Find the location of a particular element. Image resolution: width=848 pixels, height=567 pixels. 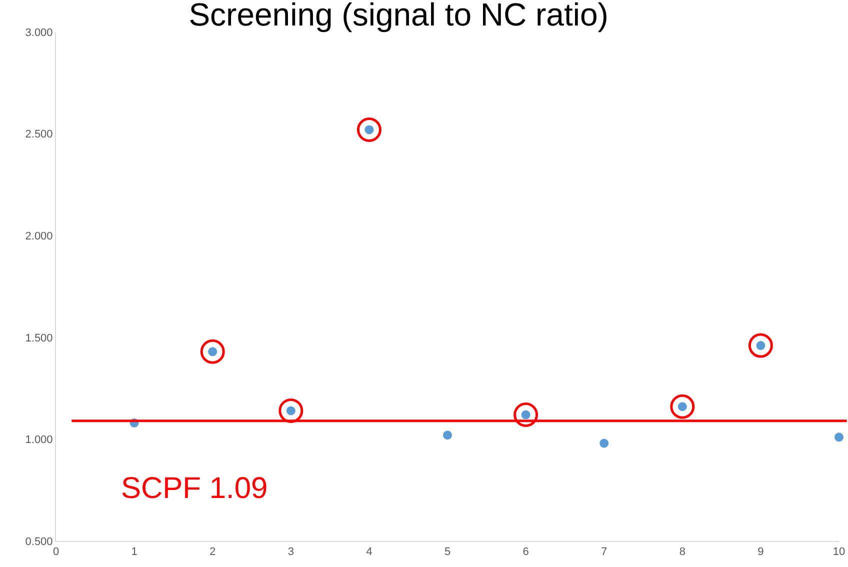

x-tick-label: 5 is located at coordinates (447, 552).